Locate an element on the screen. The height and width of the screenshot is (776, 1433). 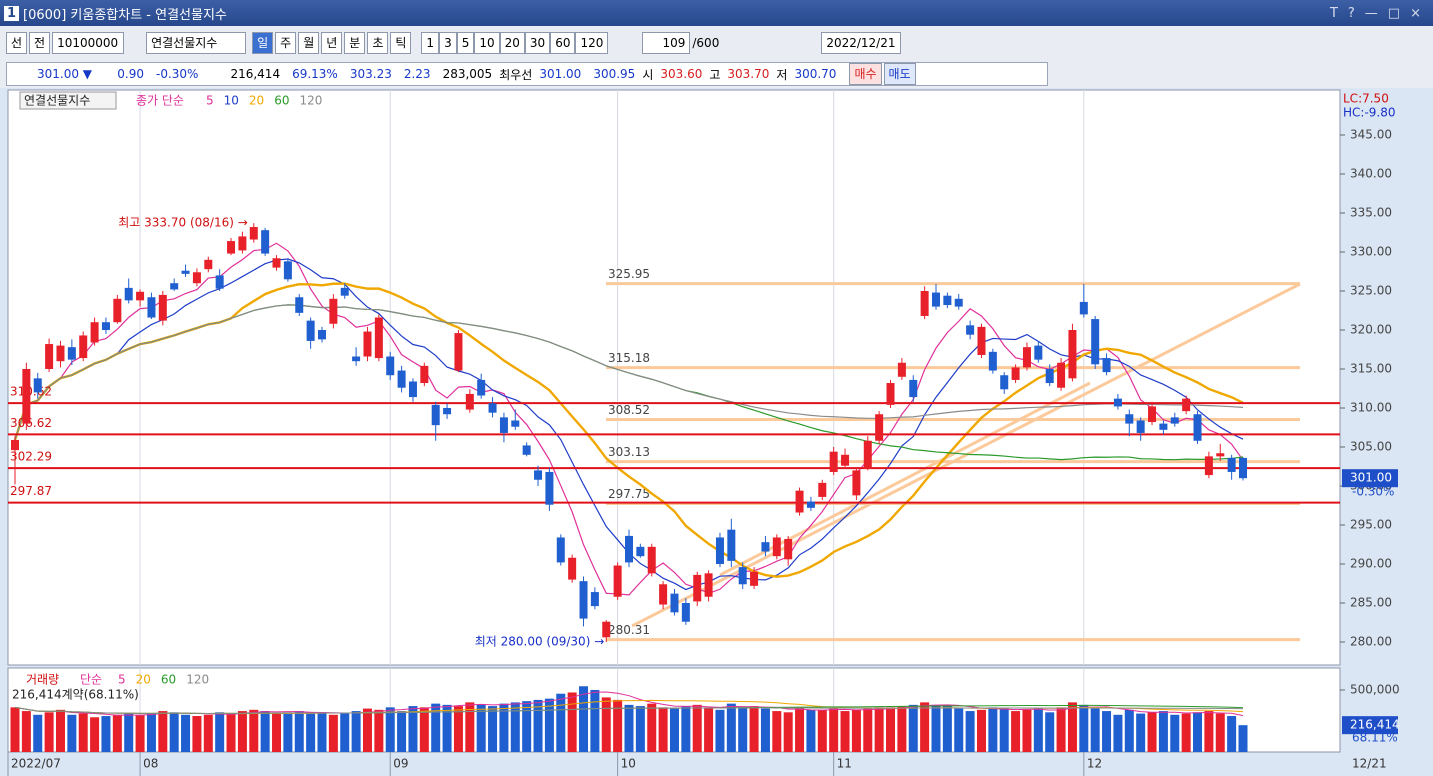
quote-bid: 300.95 is located at coordinates (614, 74).